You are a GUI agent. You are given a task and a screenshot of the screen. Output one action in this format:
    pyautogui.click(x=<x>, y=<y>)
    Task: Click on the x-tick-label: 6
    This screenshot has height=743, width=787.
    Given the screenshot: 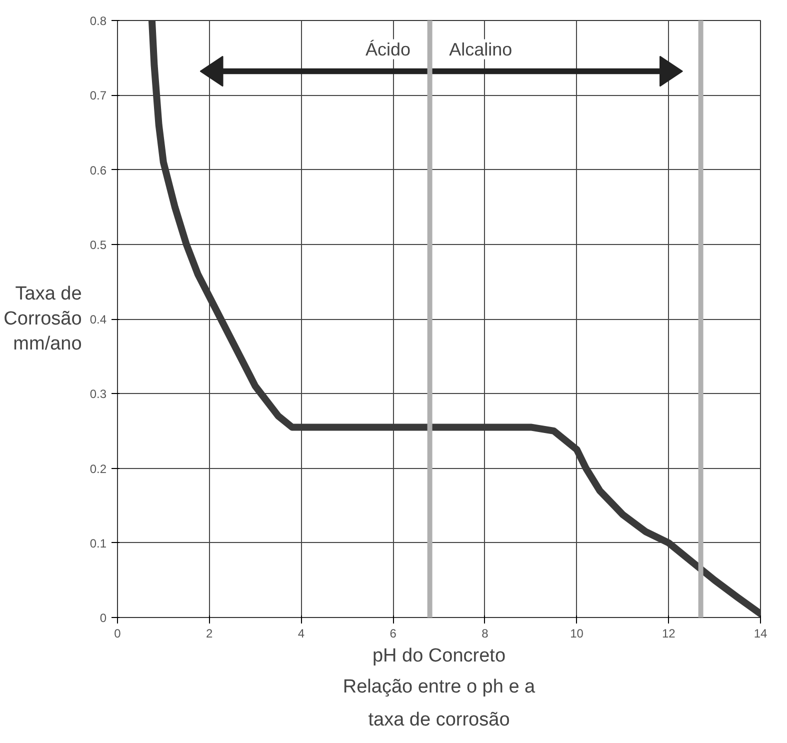 What is the action you would take?
    pyautogui.click(x=393, y=633)
    